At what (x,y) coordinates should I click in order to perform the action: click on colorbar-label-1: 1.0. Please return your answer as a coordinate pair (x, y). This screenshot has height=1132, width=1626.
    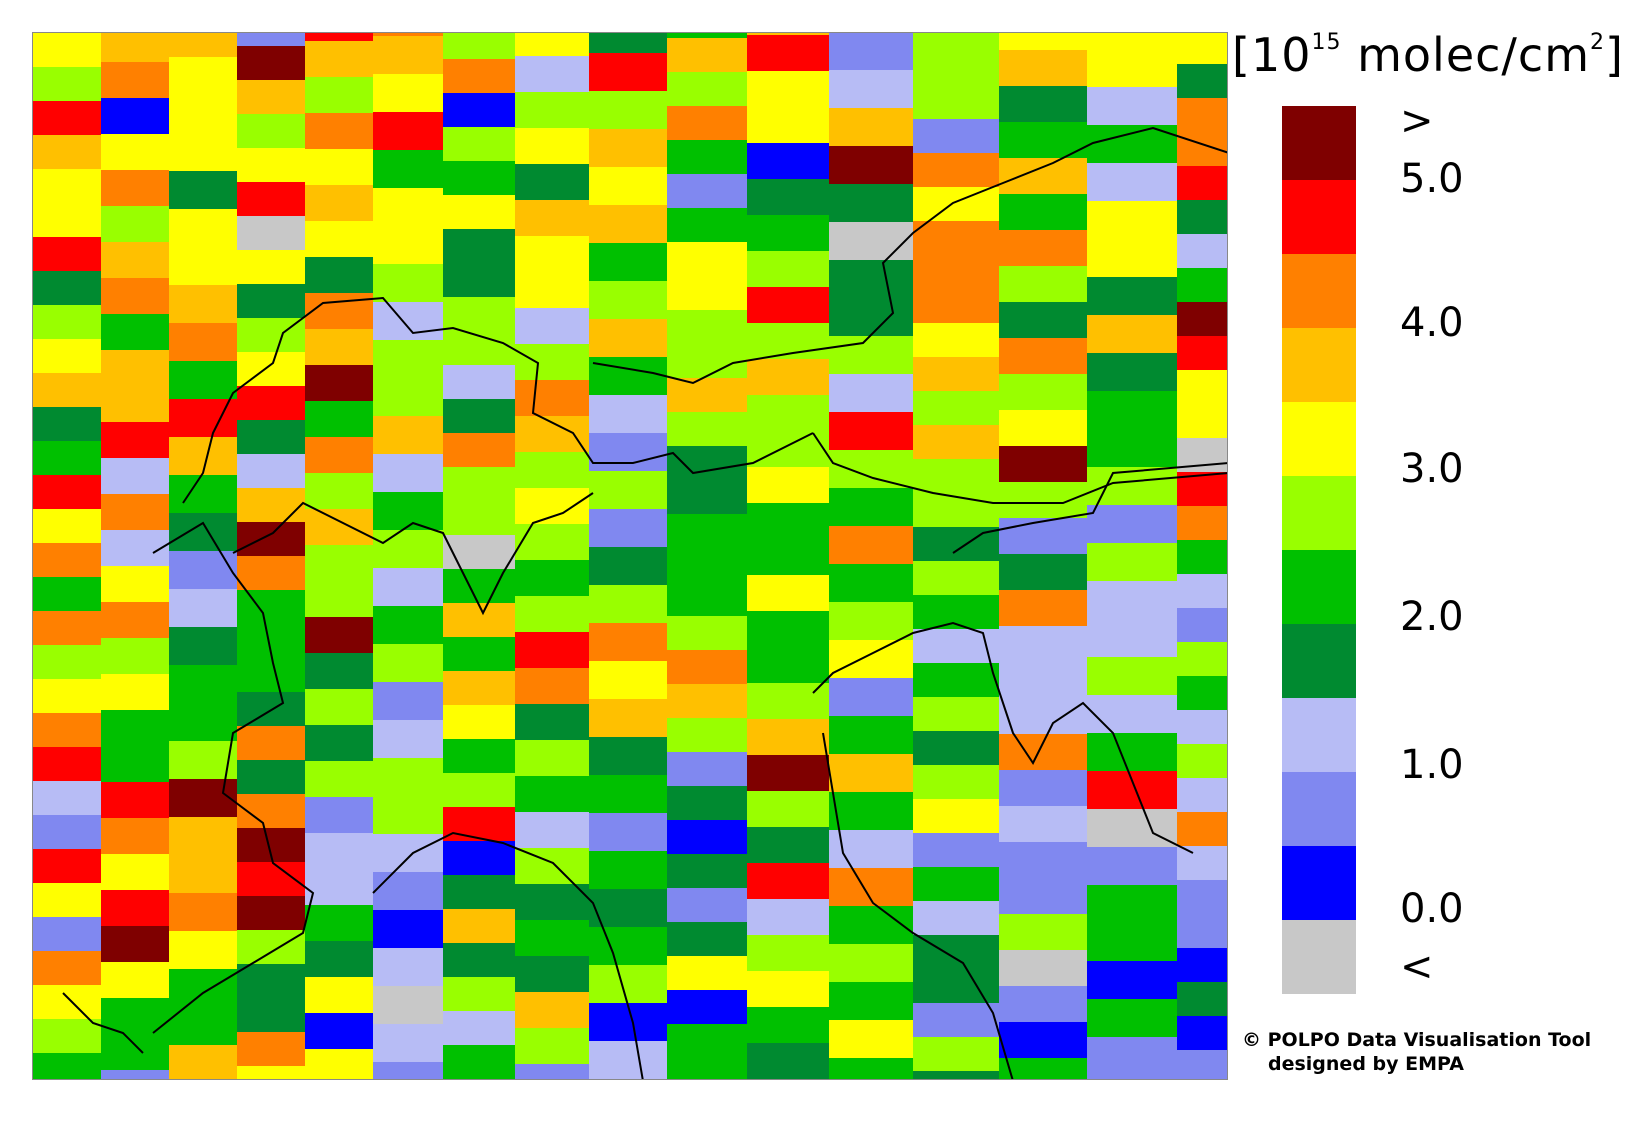
    Looking at the image, I should click on (1432, 765).